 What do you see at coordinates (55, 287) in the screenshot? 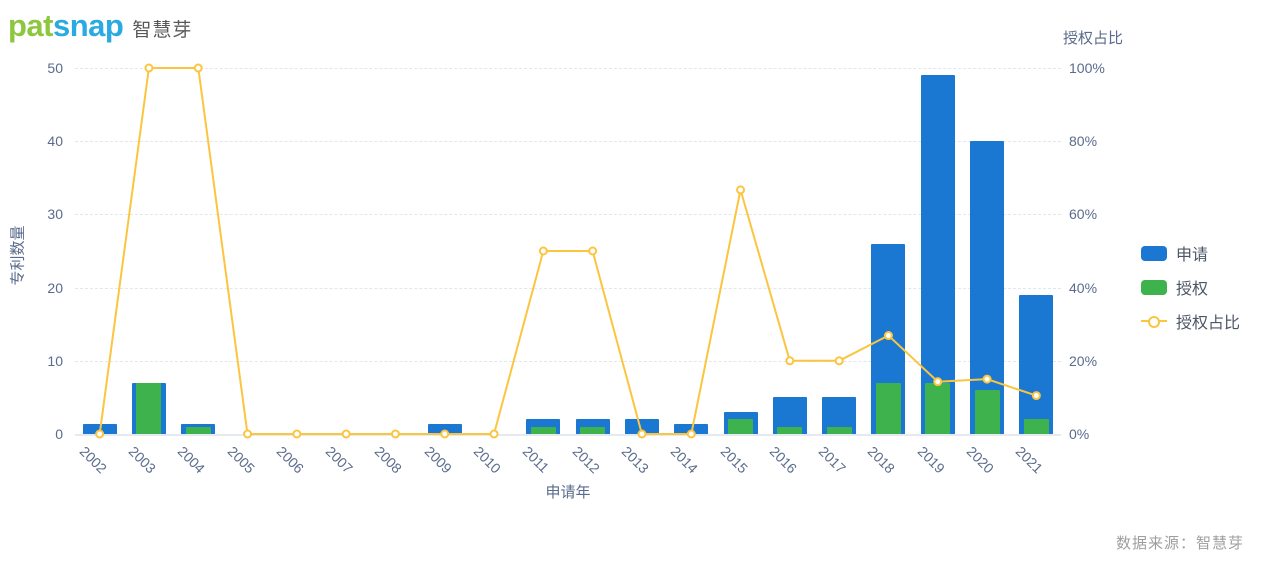
I see `left-axis-tick-20: 20` at bounding box center [55, 287].